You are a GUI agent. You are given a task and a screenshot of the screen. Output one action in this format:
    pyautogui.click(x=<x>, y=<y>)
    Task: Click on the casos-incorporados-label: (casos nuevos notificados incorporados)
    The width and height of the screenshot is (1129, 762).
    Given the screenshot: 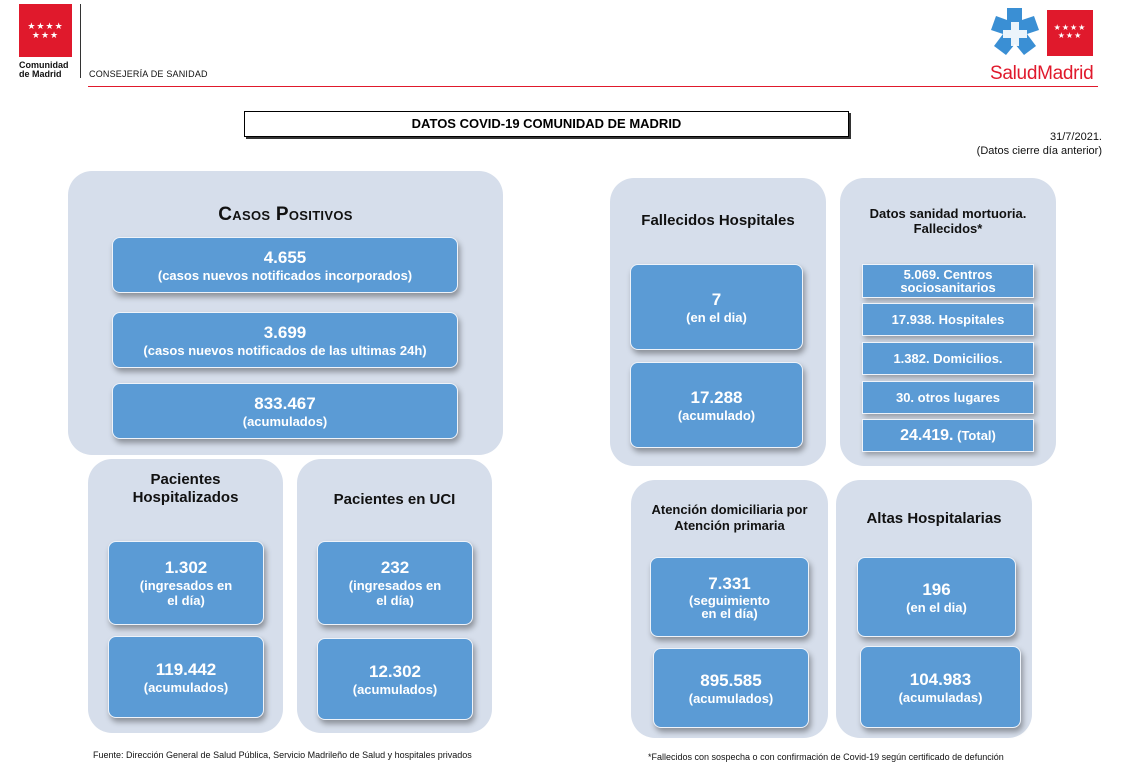 What is the action you would take?
    pyautogui.click(x=285, y=275)
    